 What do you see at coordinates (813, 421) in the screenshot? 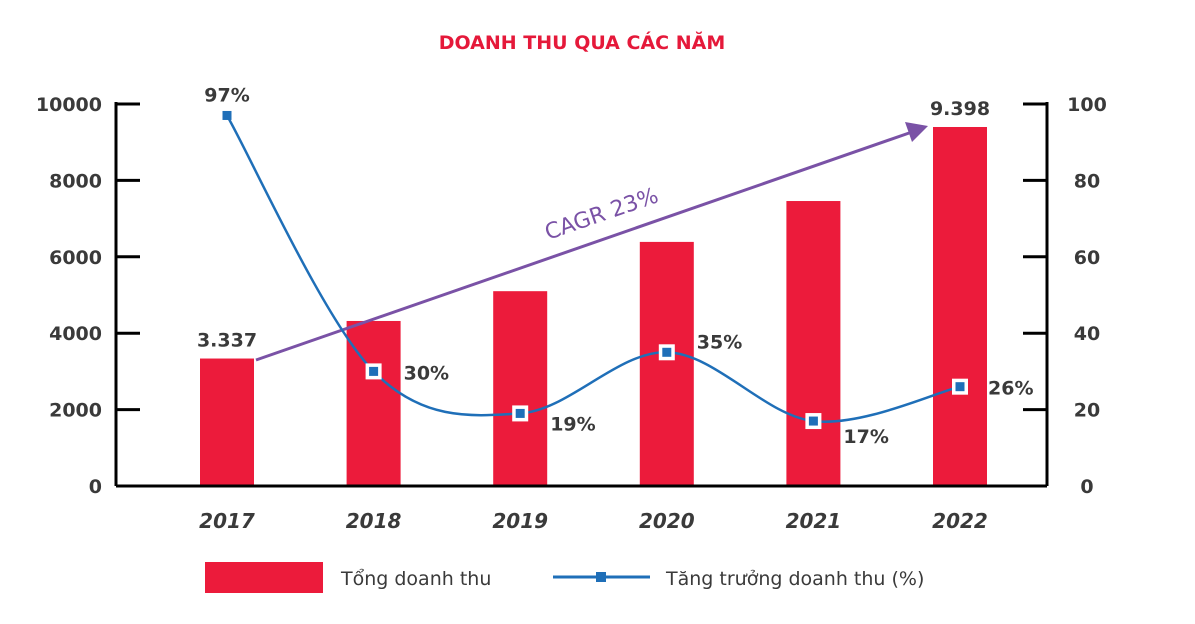
I see `growth-marker-2021` at bounding box center [813, 421].